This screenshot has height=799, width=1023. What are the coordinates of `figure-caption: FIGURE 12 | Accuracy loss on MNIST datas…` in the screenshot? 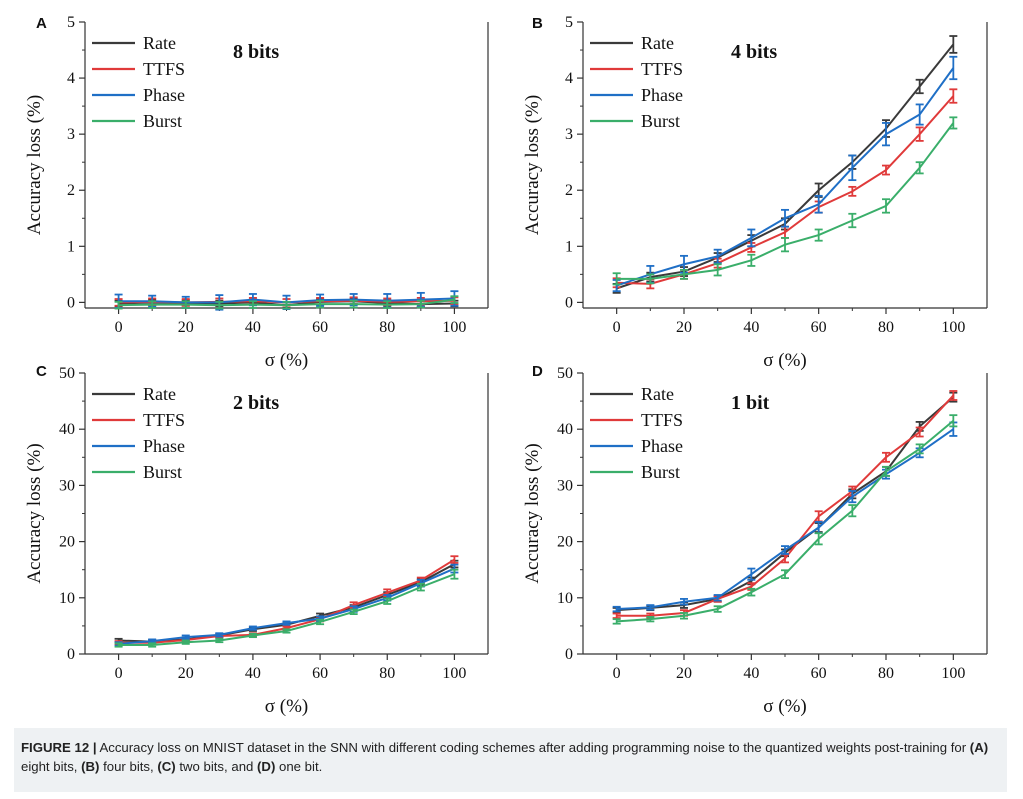 It's located at (510, 760).